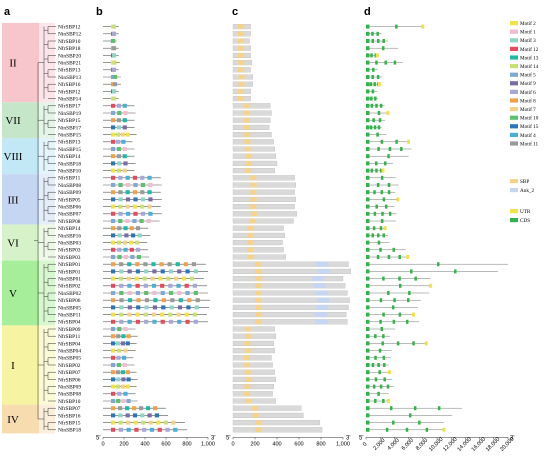 Image resolution: width=550 pixels, height=459 pixels. Describe the element at coordinates (527, 191) in the screenshot. I see `domain-legend-label: Ank_2` at that location.